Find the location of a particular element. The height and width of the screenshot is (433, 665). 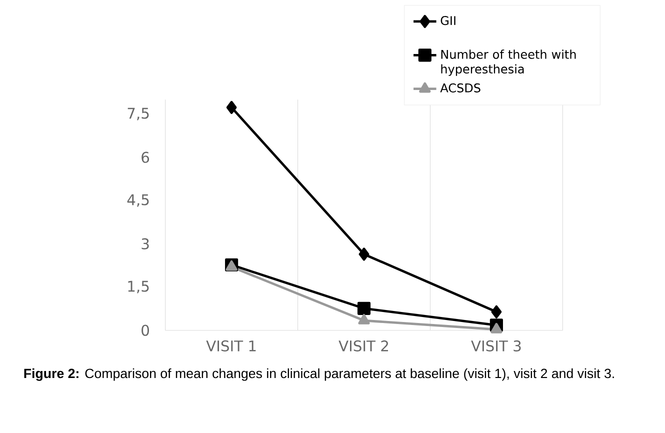

x-tick-label: VISIT 1 is located at coordinates (231, 346).